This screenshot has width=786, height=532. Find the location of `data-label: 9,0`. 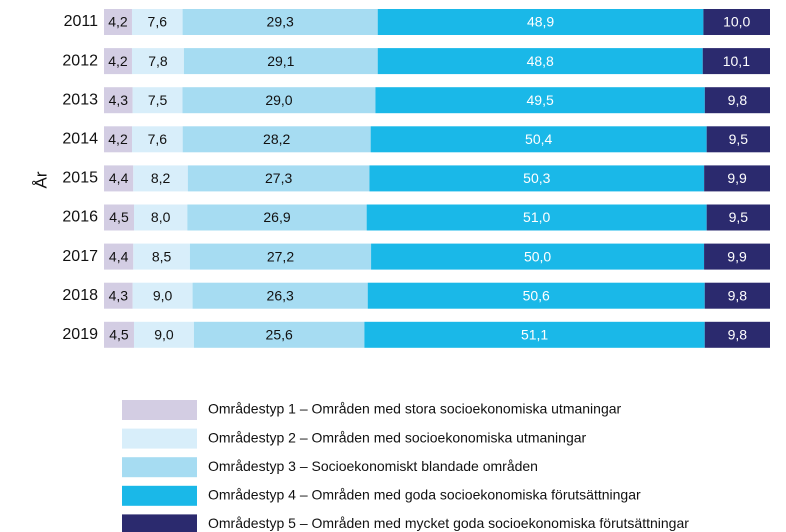

data-label: 9,0 is located at coordinates (164, 335).